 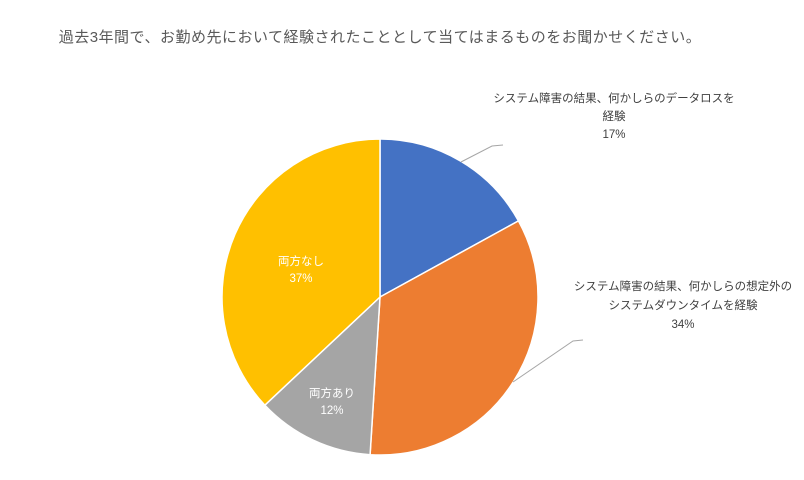 What do you see at coordinates (548, 361) in the screenshot?
I see `leader-line-downtime` at bounding box center [548, 361].